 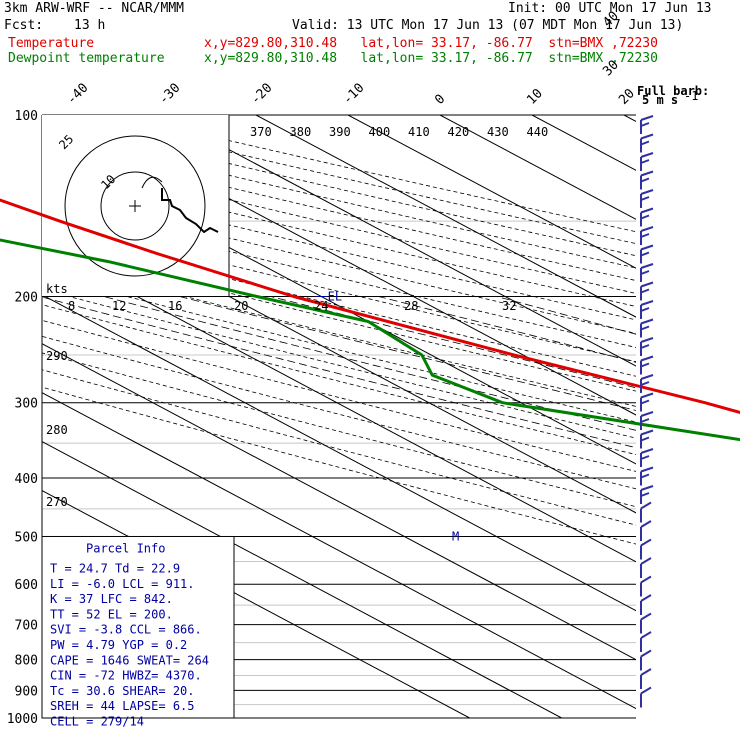 I want to click on hodograph-axis-label: 20, so click(x=241, y=306).